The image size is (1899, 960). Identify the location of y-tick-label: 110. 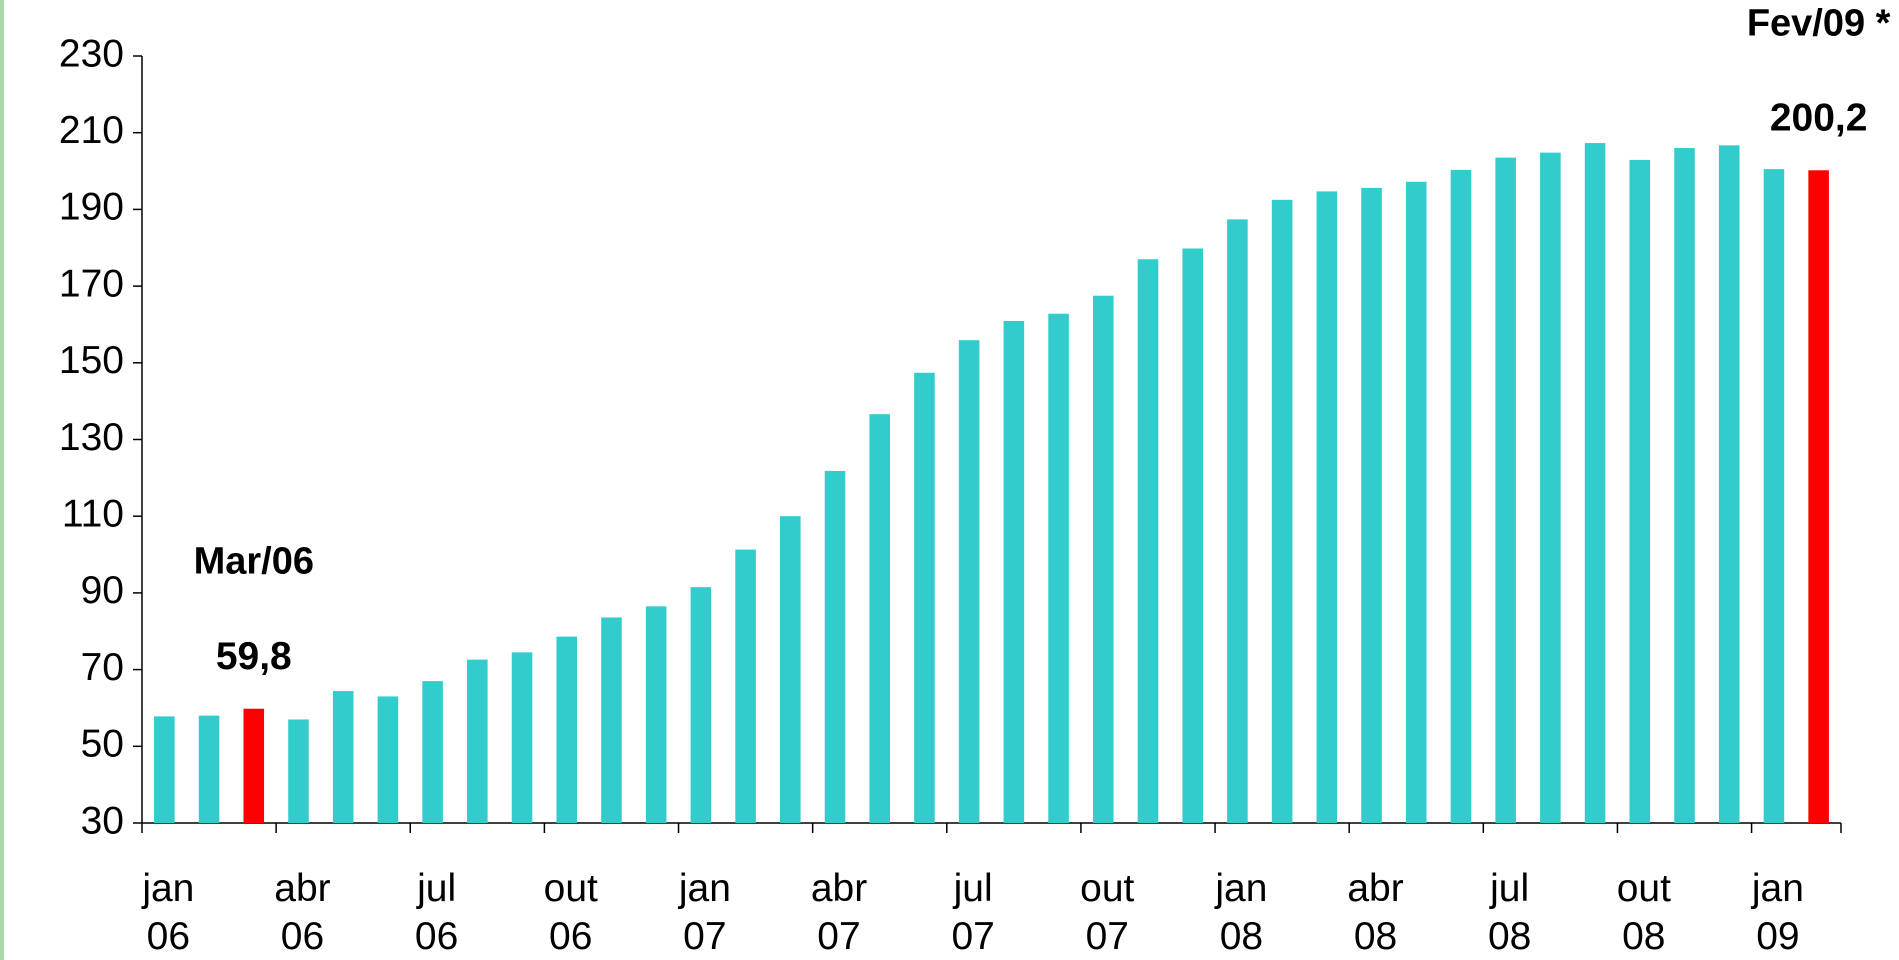
(93, 513).